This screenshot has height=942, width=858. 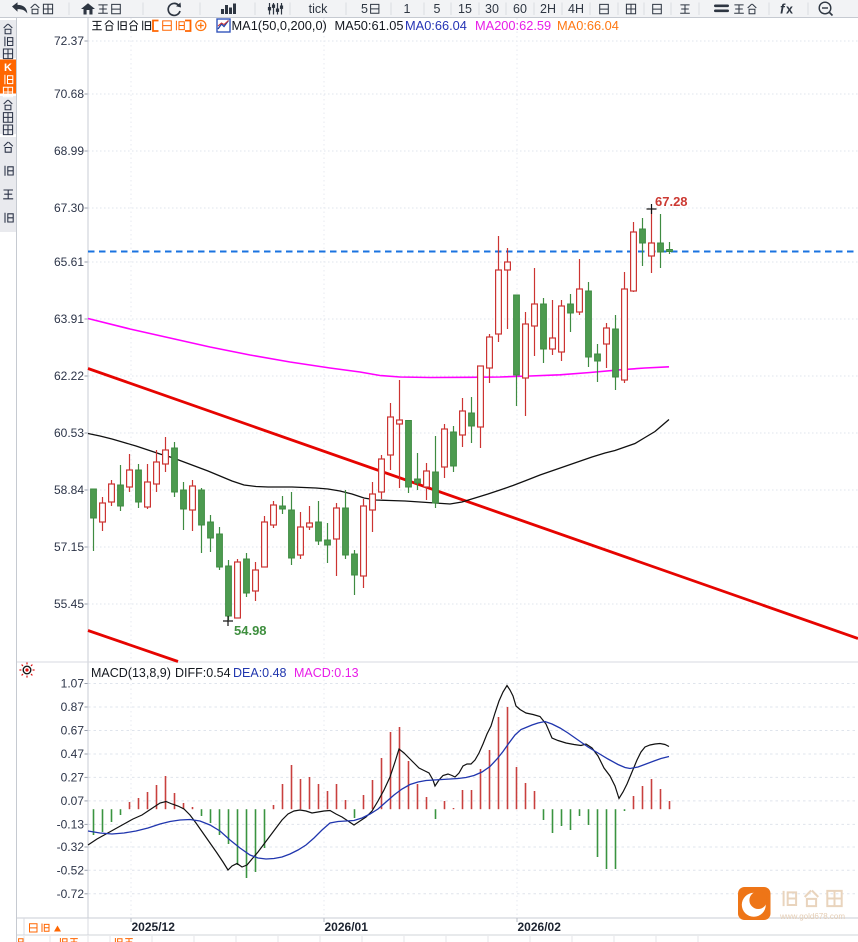 What do you see at coordinates (69, 490) in the screenshot?
I see `svg-text: 58.84` at bounding box center [69, 490].